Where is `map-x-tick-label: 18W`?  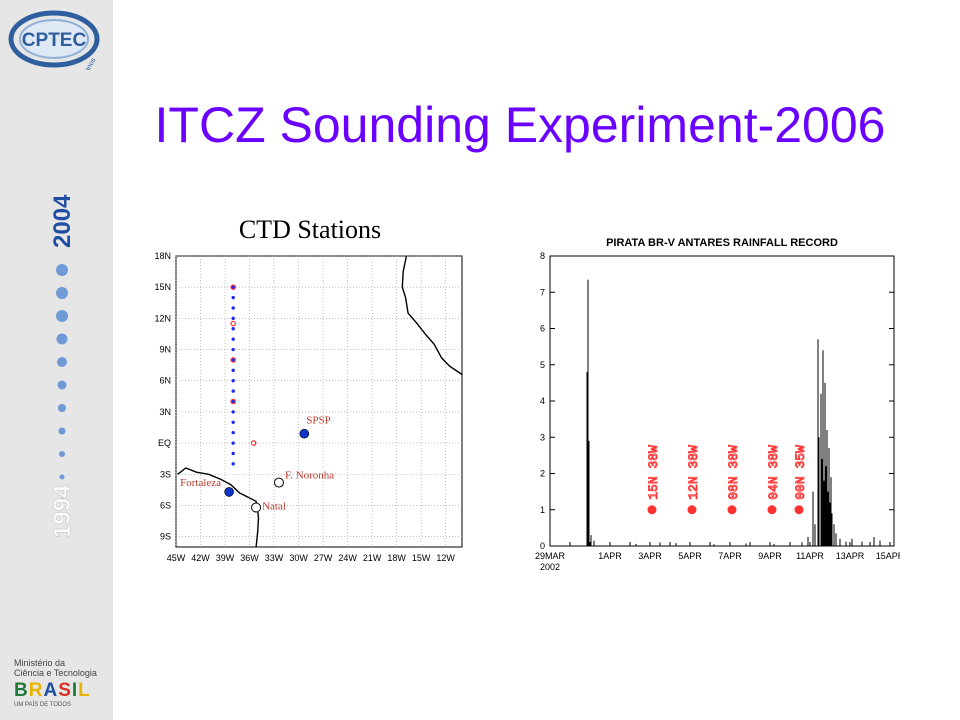 map-x-tick-label: 18W is located at coordinates (396, 558).